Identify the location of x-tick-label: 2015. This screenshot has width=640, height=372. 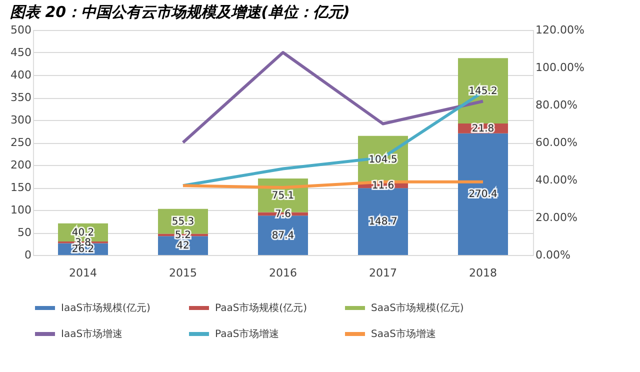
(183, 273).